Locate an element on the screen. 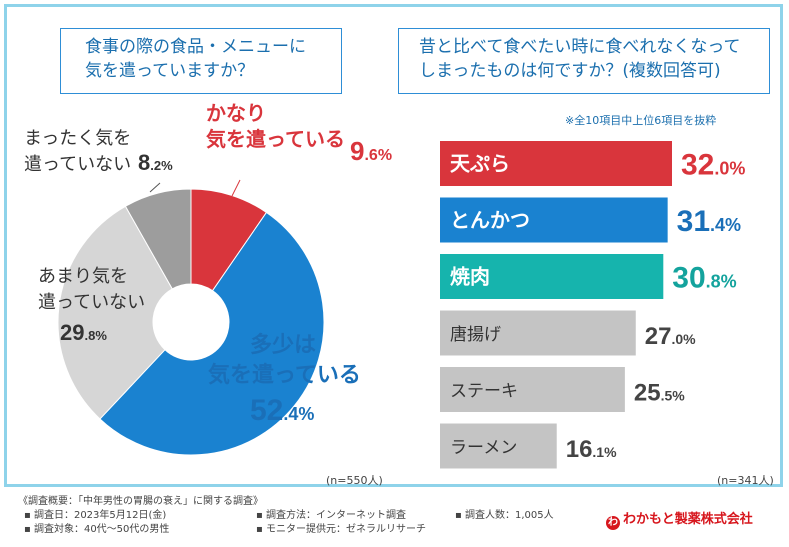  bar-chart-note: ※全10項目中上位6項目を抜粋 is located at coordinates (641, 120).